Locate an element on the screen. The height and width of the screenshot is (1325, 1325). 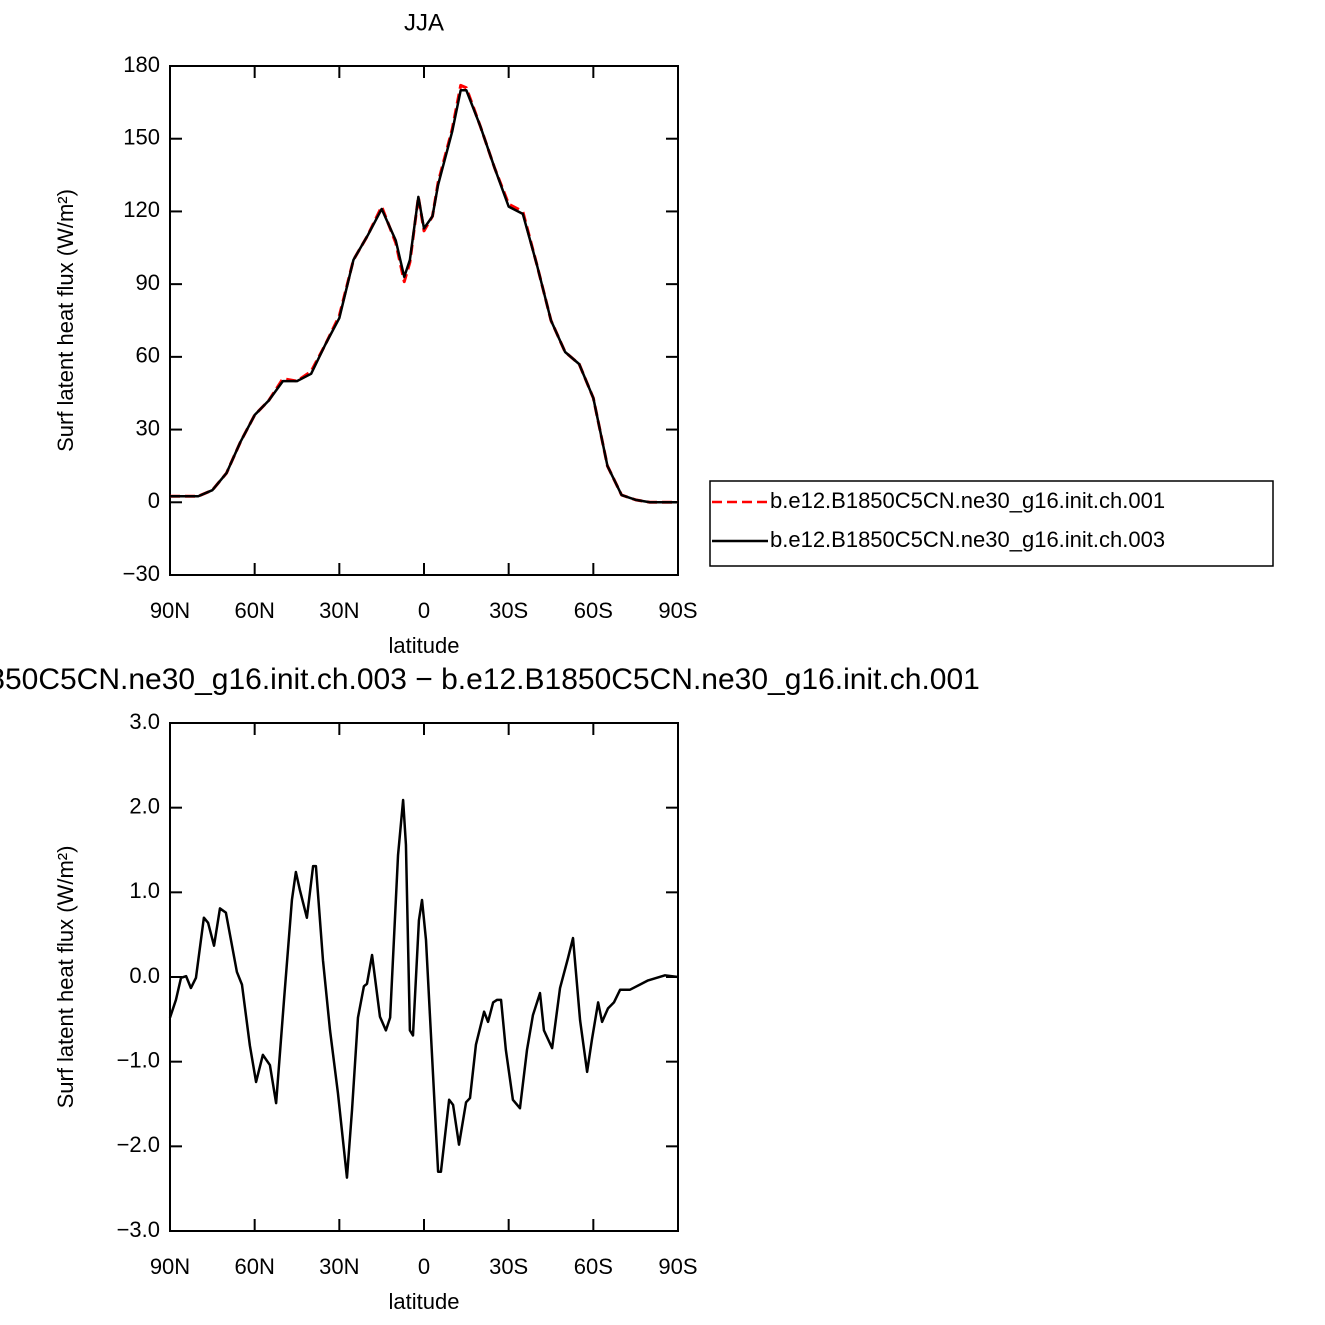
y-tick-label: 2.0 is located at coordinates (144, 805).